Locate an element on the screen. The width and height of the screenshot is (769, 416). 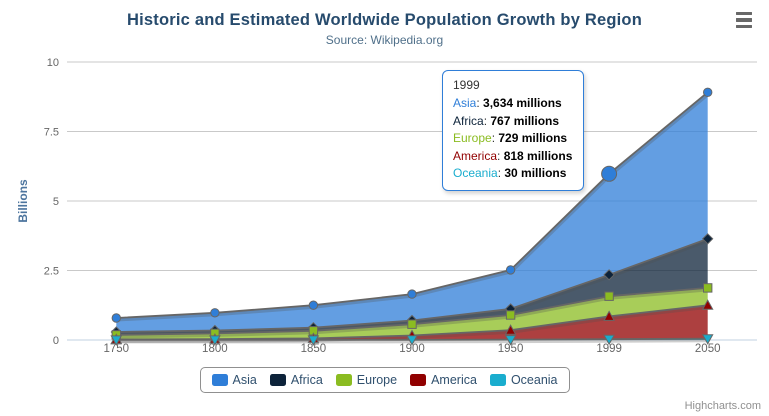
marker-america-2050 is located at coordinates (707, 304).